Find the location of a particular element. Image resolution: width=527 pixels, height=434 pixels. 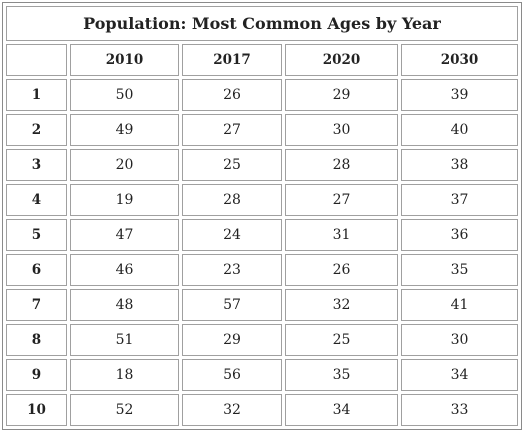

column-header: 2020 is located at coordinates (341, 60).